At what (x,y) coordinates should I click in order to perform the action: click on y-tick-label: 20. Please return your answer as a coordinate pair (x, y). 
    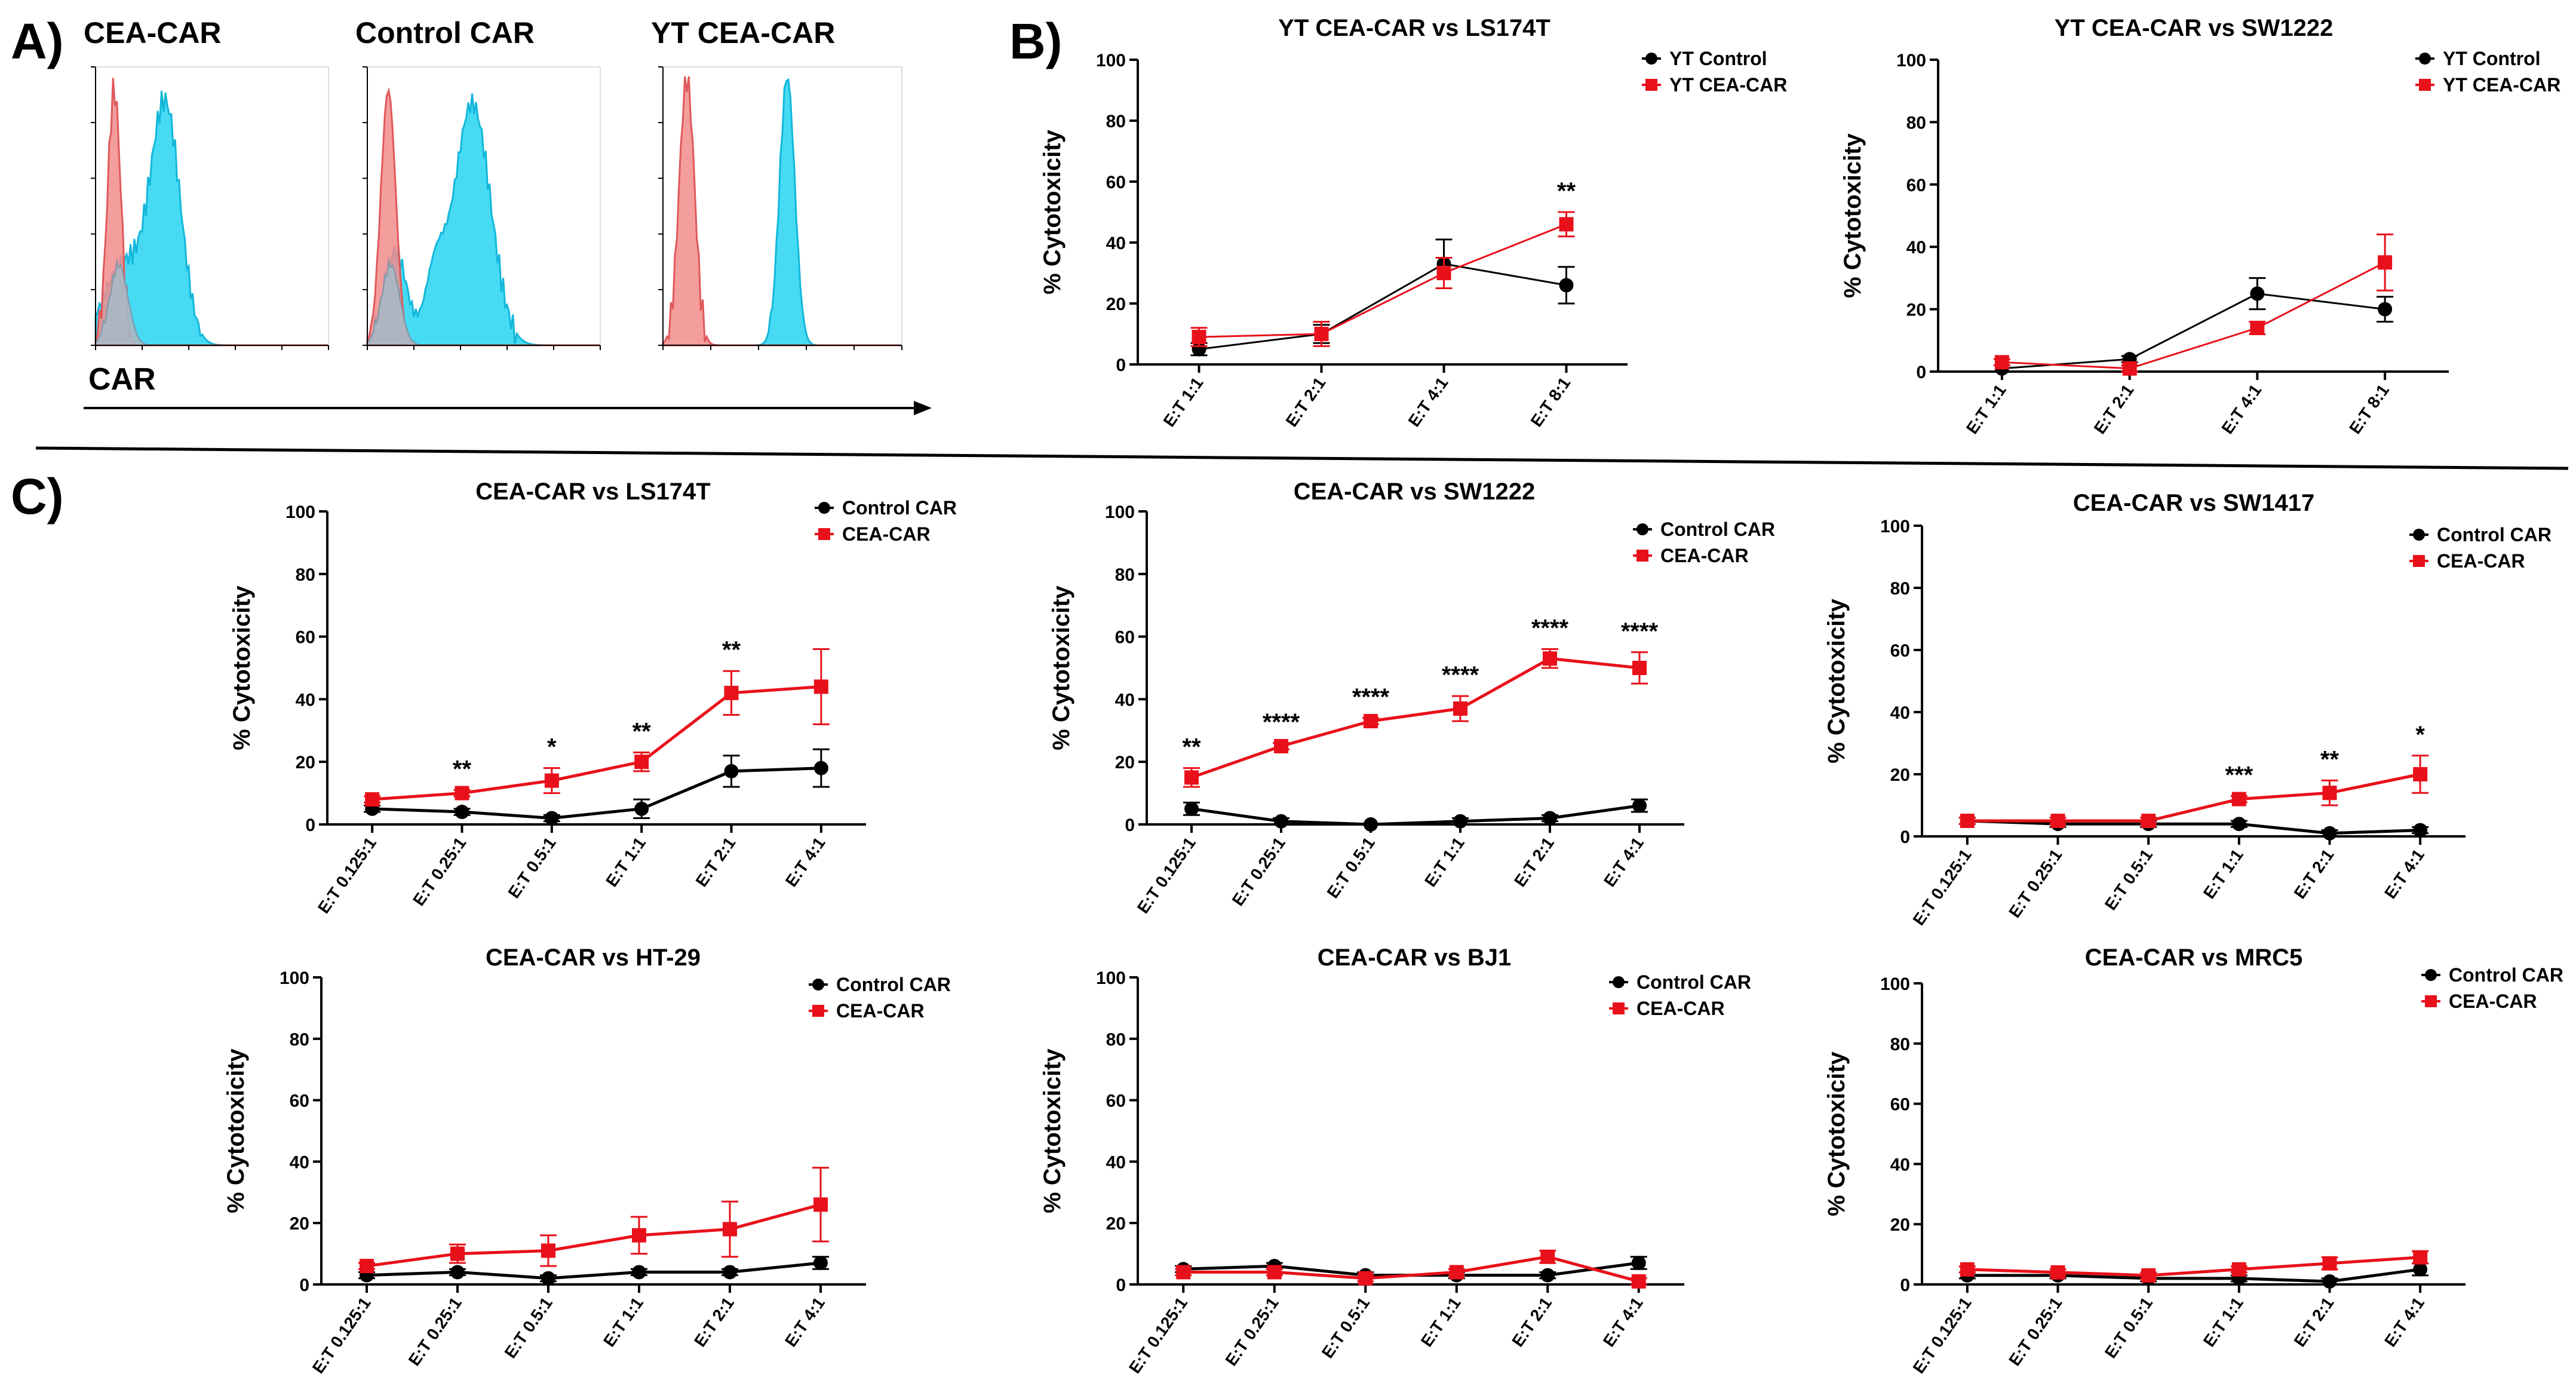
    Looking at the image, I should click on (1125, 762).